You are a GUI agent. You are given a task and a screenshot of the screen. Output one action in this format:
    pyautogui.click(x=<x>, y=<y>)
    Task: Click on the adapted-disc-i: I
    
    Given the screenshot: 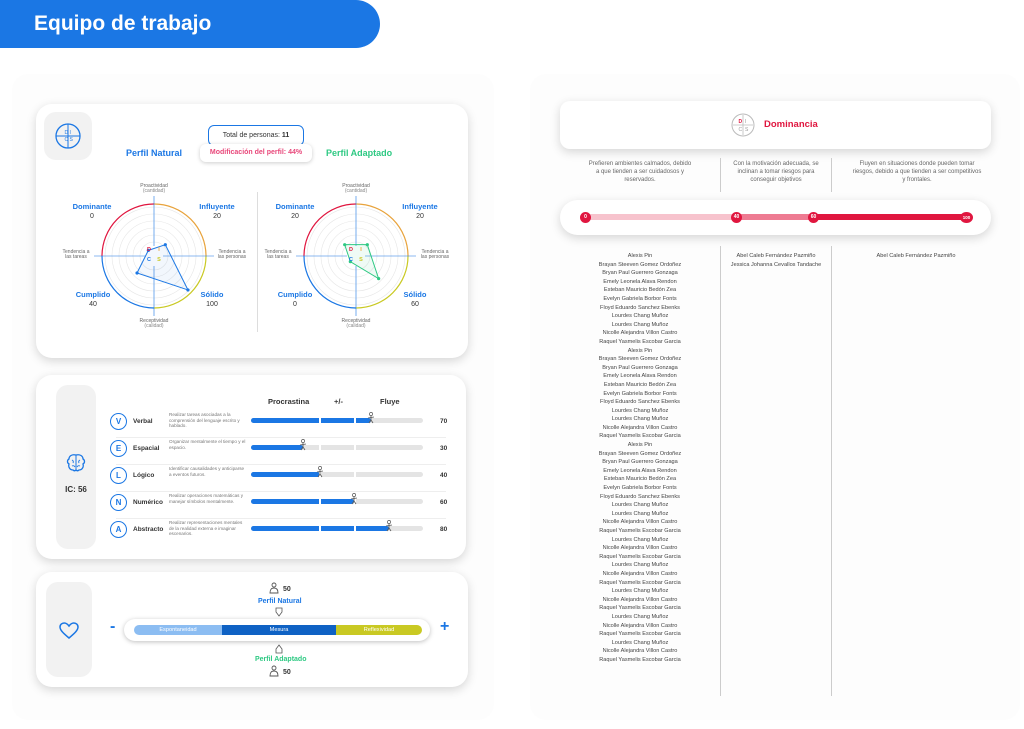 What is the action you would take?
    pyautogui.click(x=361, y=250)
    